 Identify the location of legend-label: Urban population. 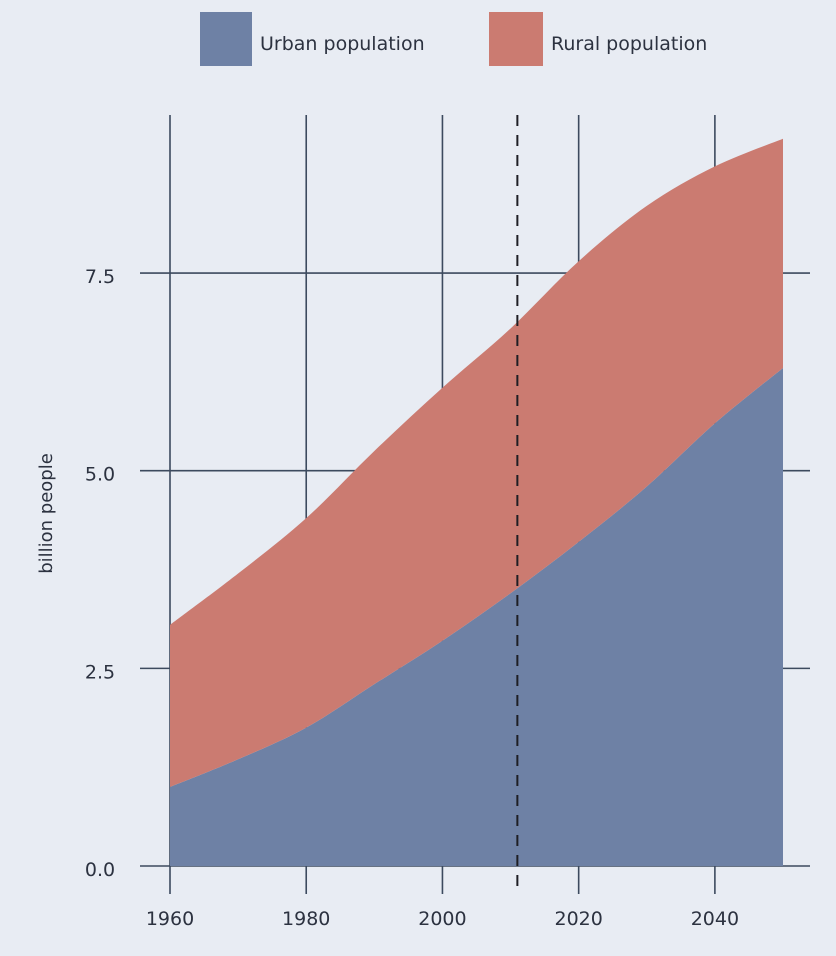
(342, 44).